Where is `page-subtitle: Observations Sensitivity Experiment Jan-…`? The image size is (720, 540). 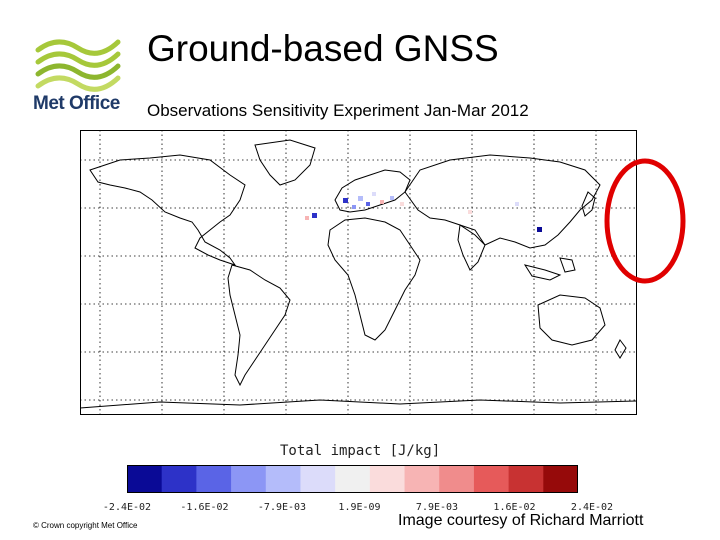 page-subtitle: Observations Sensitivity Experiment Jan-… is located at coordinates (338, 110).